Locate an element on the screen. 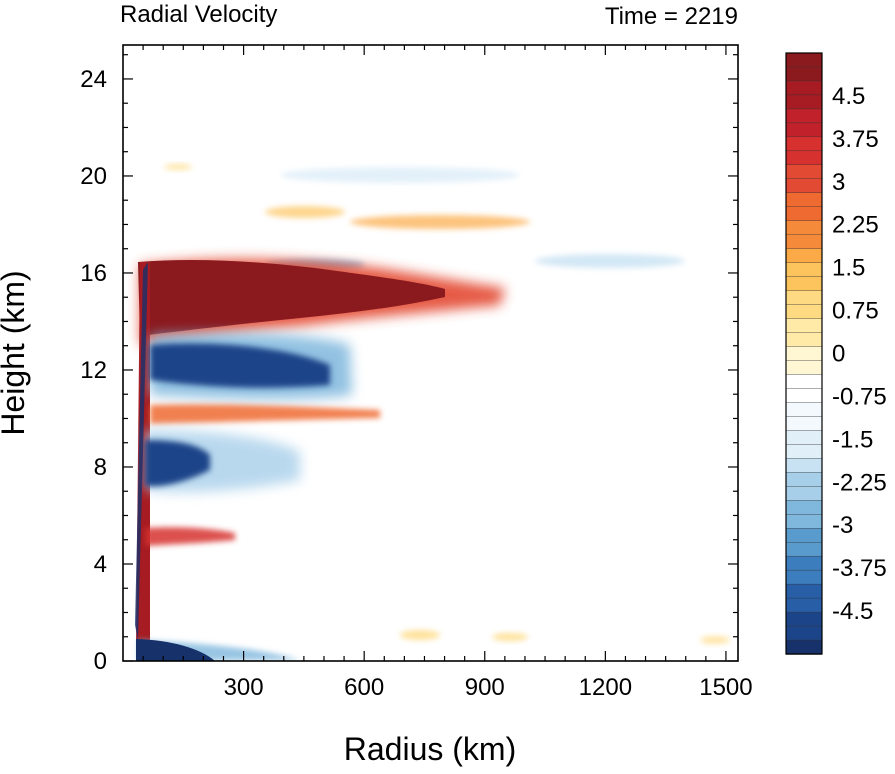 The height and width of the screenshot is (774, 895). chart-title: Radial Velocity is located at coordinates (198, 14).